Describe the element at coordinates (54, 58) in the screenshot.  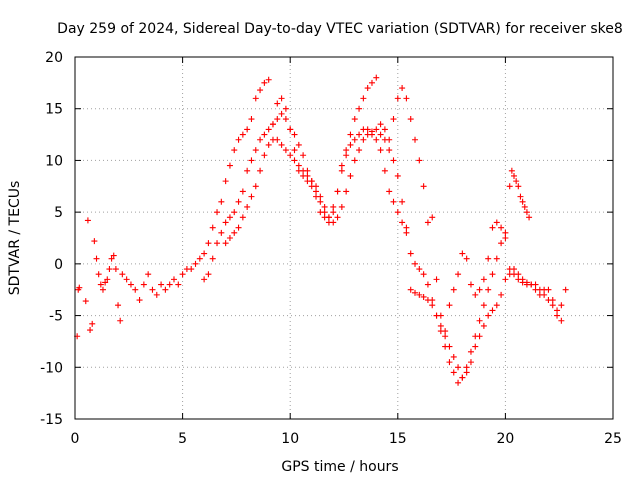
I see `y-tick-label: 20` at that location.